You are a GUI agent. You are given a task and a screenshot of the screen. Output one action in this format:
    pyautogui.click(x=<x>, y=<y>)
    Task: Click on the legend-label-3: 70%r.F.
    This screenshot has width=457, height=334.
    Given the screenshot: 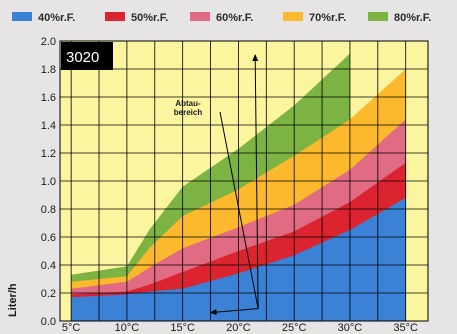 What is the action you would take?
    pyautogui.click(x=327, y=18)
    